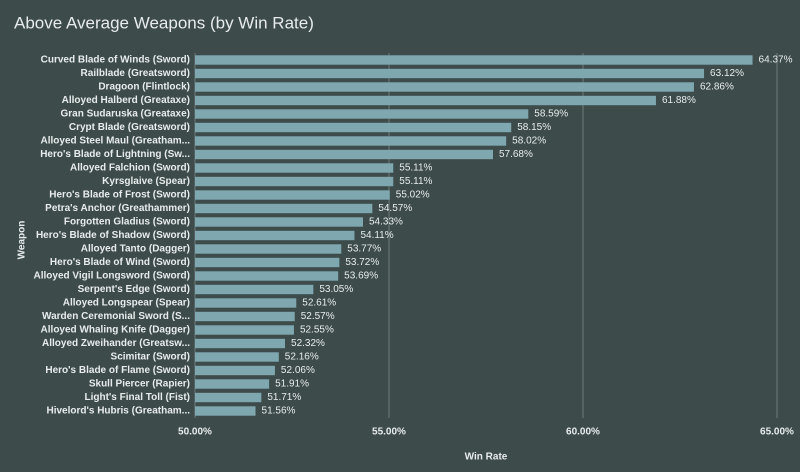  What do you see at coordinates (144, 87) in the screenshot?
I see `y-tick-label: Dragoon (Flintlock)` at bounding box center [144, 87].